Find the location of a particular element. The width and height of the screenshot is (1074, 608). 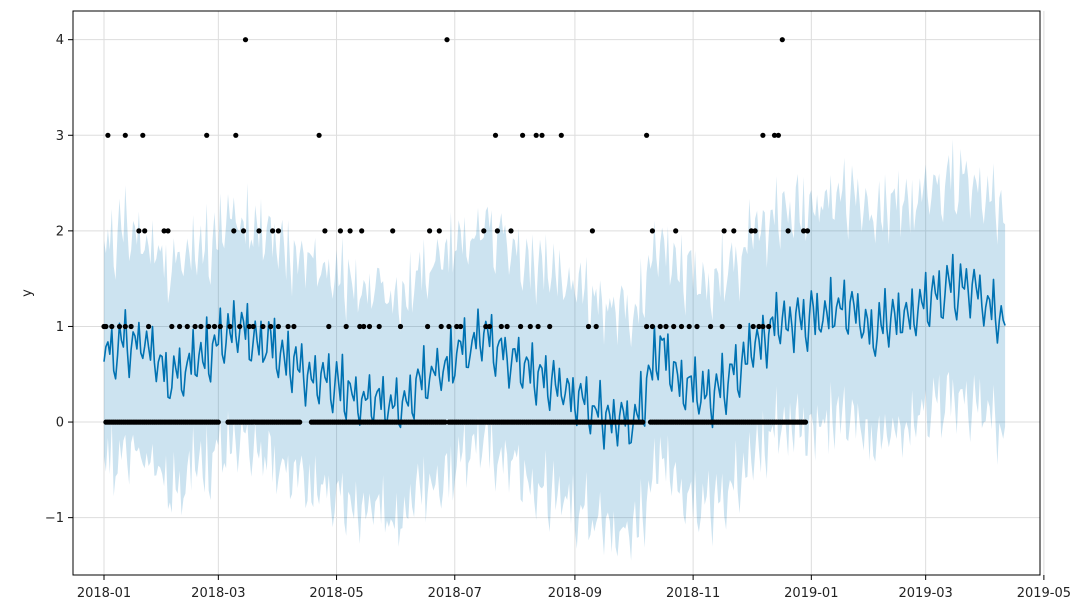

y-axis-ticks: −1 0 1 2 3 4 is located at coordinates (59, 279).